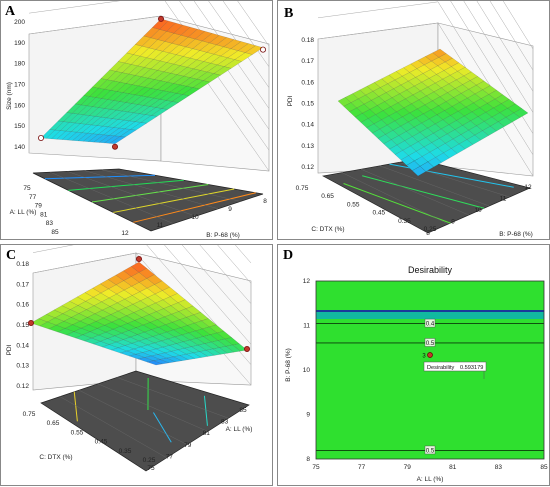 Image resolution: width=550 pixels, height=487 pixels. Describe the element at coordinates (19, 105) in the screenshot. I see `chart-a-z-tick-label: 160` at that location.